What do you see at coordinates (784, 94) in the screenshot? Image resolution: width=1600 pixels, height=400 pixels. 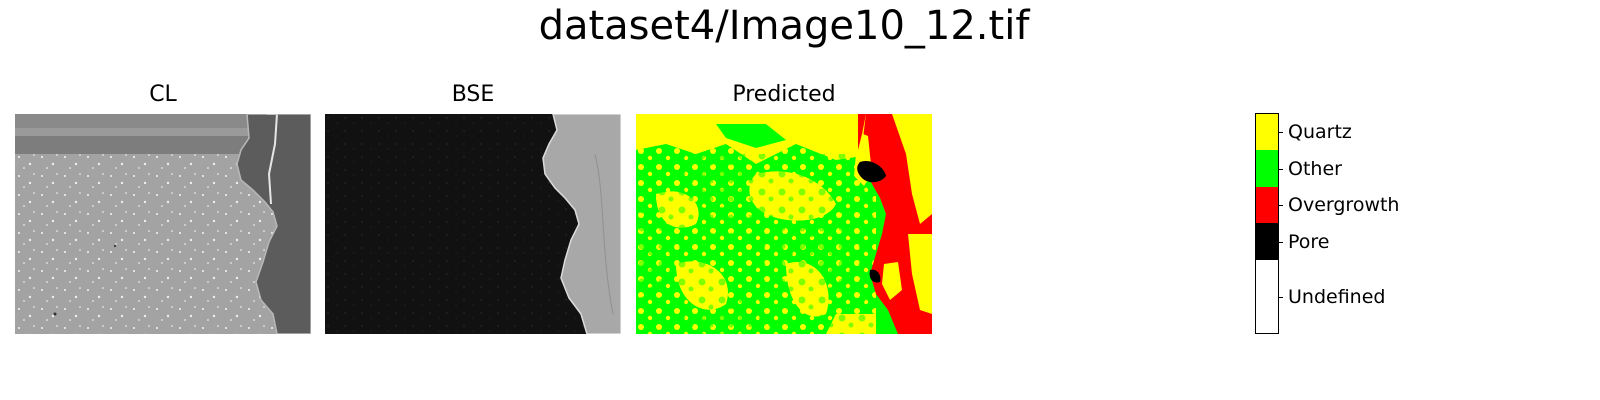 I see `panel-title-predicted: Predicted` at bounding box center [784, 94].